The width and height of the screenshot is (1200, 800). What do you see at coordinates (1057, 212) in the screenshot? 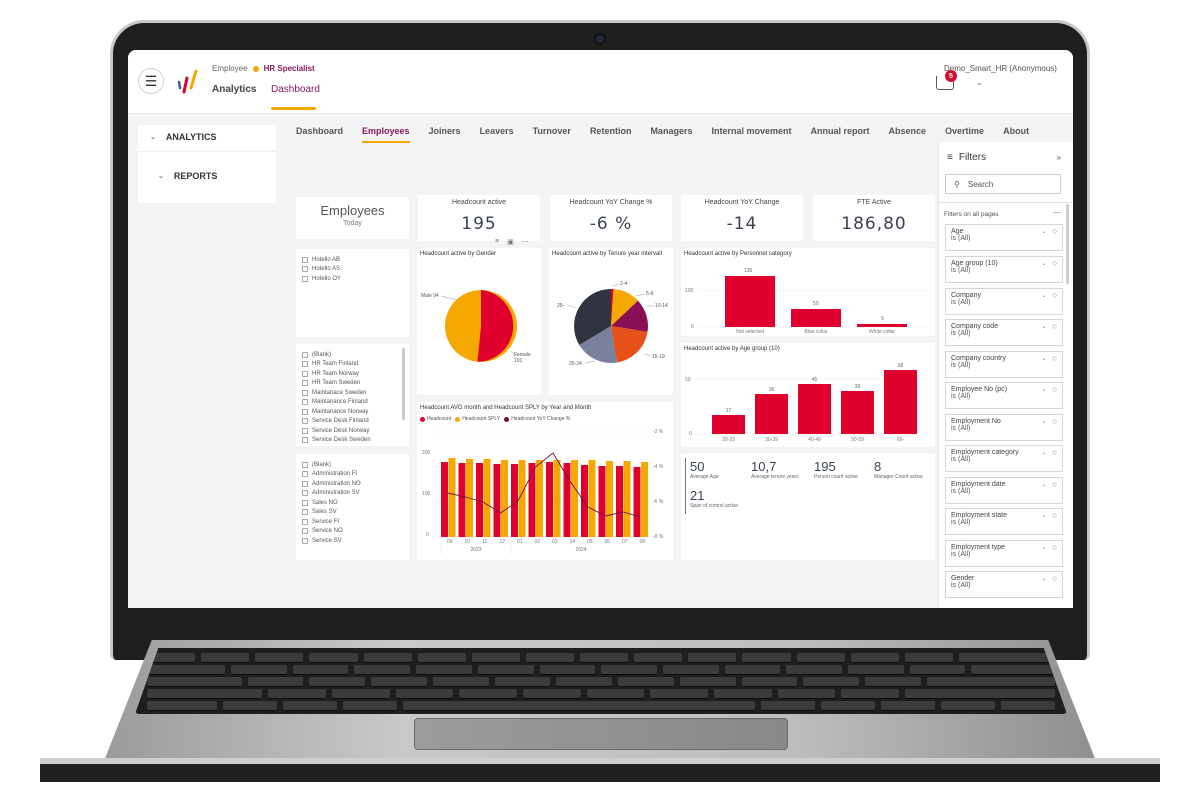
I see `section-collapse-icon: —` at bounding box center [1057, 212].